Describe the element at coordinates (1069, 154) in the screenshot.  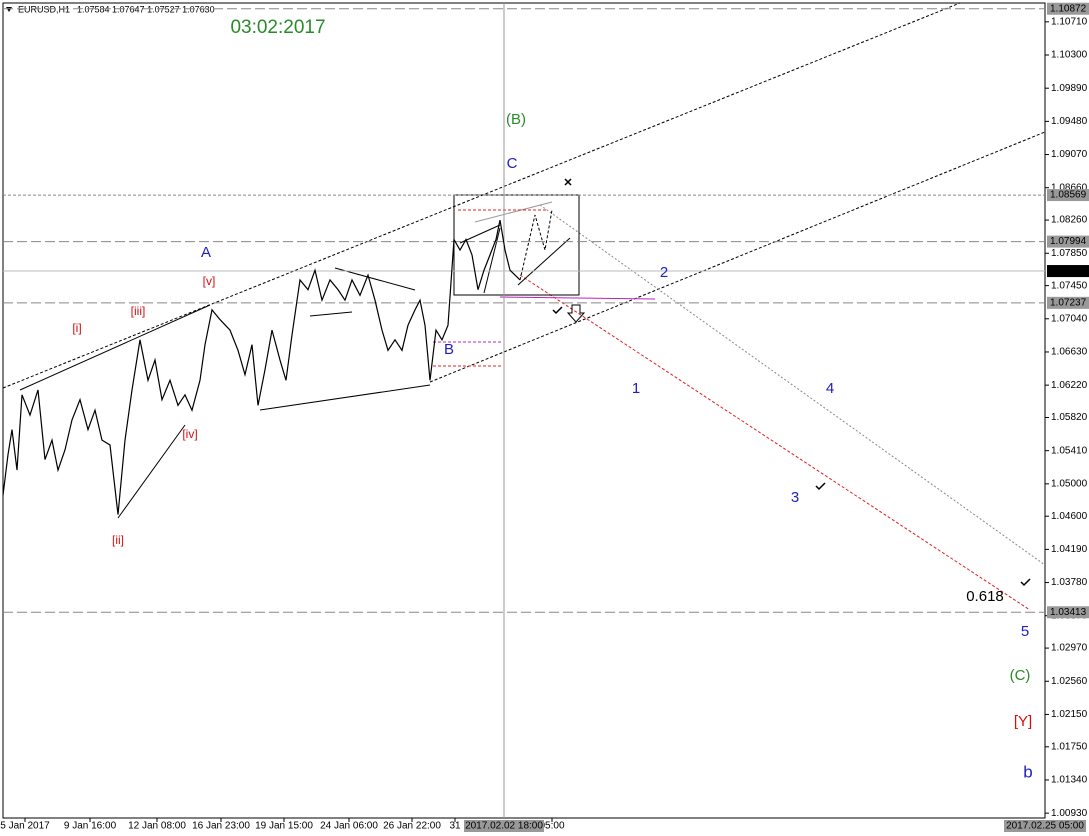
I see `y-tick-label: 1.09070` at that location.